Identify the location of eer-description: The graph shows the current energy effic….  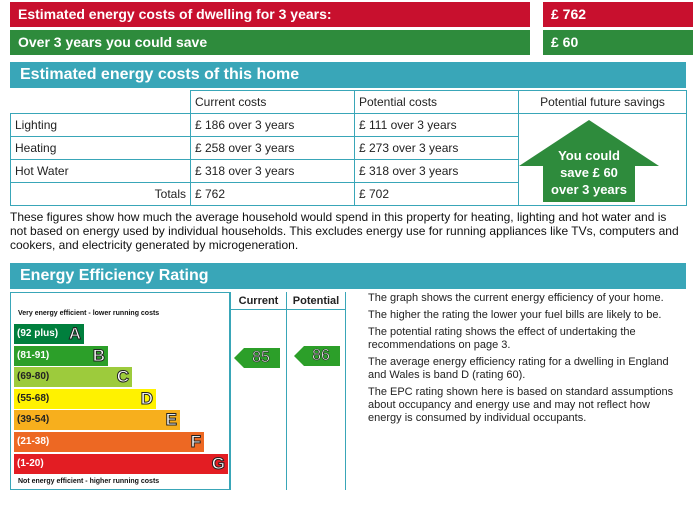
(526, 360).